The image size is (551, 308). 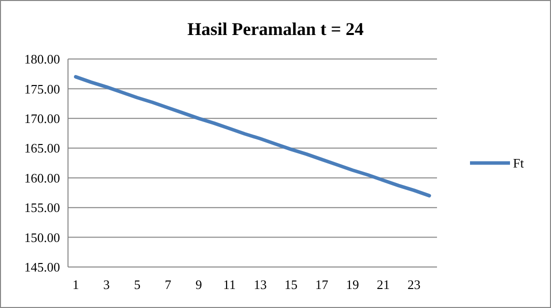 I want to click on y-tick-label: 145.00, so click(x=42, y=267).